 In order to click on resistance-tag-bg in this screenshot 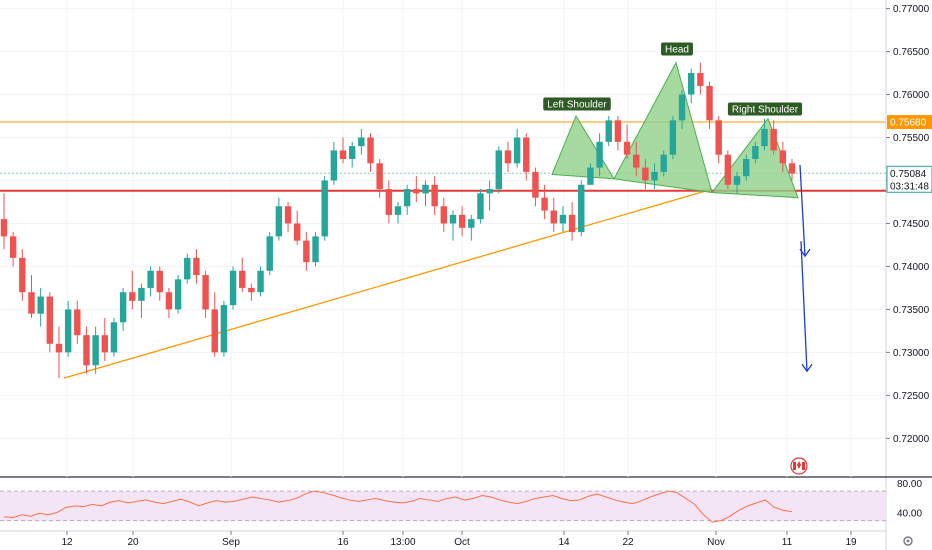, I will do `click(909, 122)`.